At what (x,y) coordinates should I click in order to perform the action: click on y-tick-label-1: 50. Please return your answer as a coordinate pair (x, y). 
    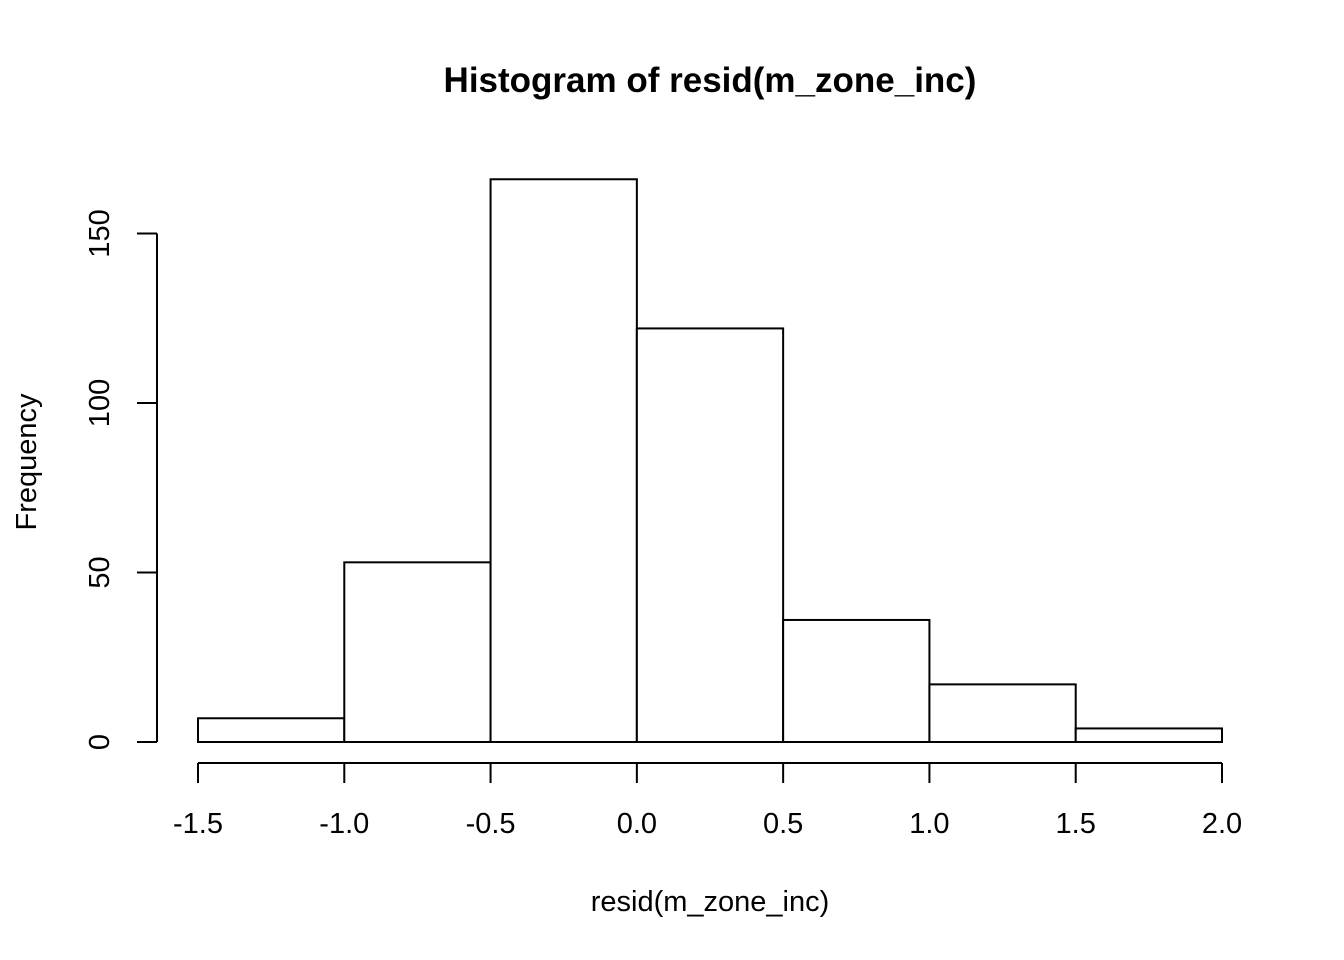
    Looking at the image, I should click on (100, 572).